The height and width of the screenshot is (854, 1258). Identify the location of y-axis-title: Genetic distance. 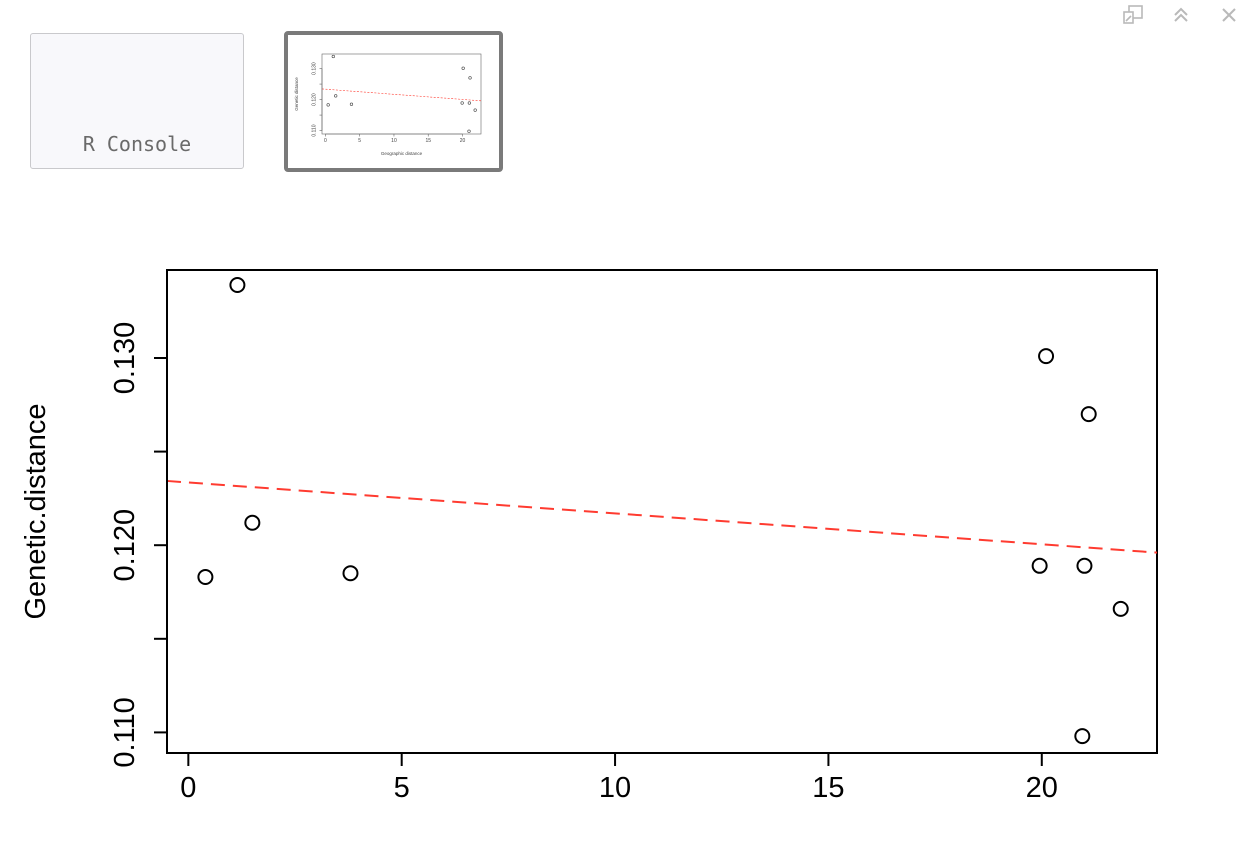
(296, 94).